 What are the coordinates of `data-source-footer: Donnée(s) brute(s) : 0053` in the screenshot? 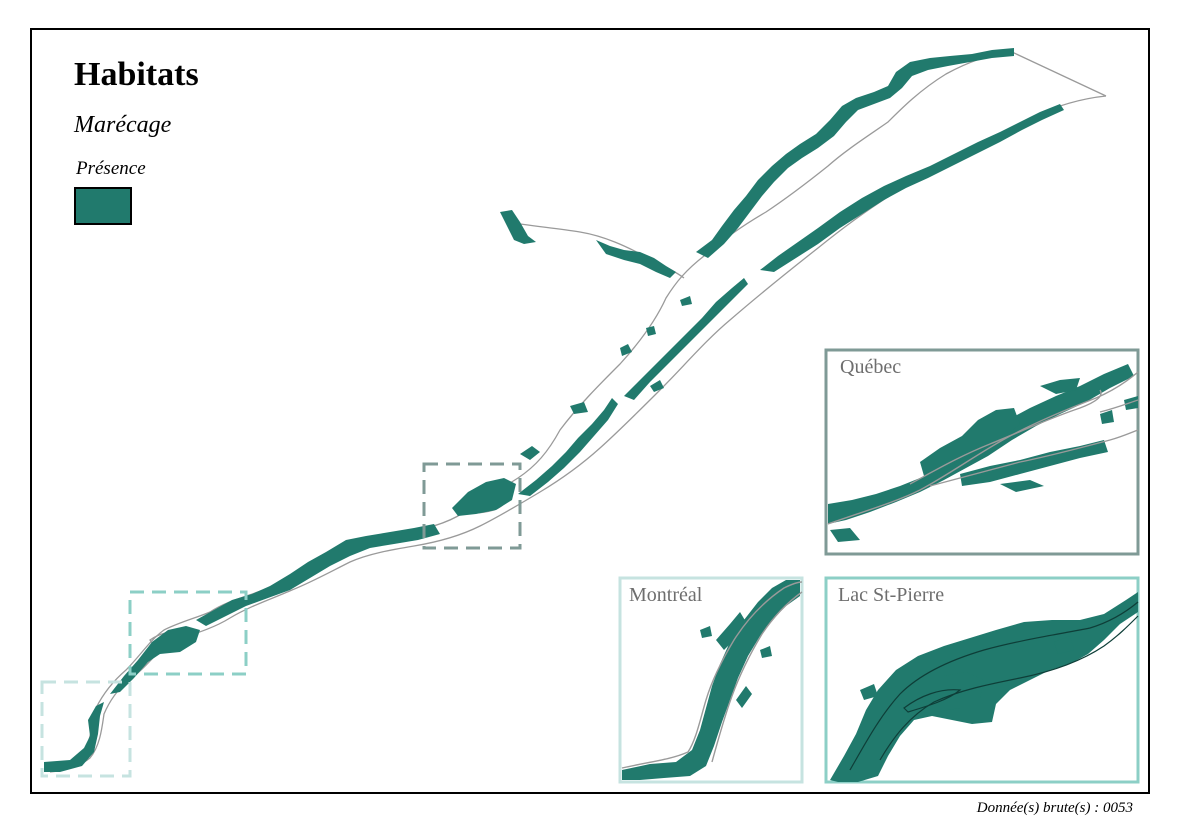 It's located at (1054, 808).